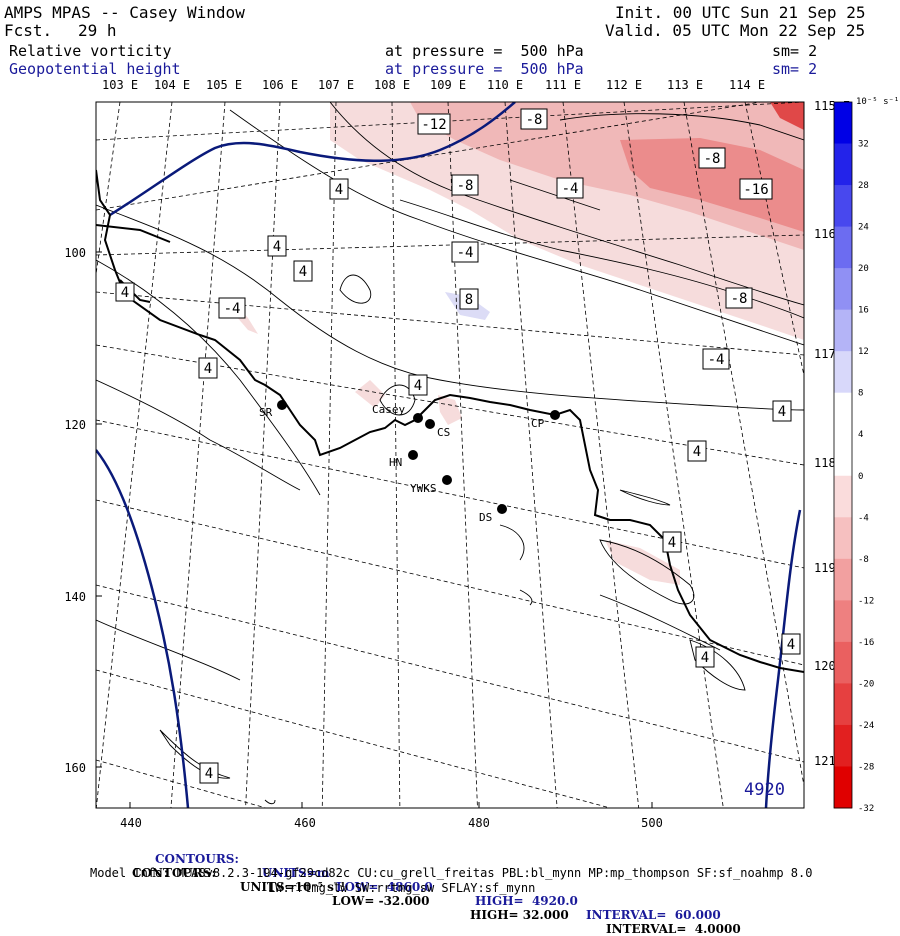  What do you see at coordinates (423, 488) in the screenshot?
I see `svg-text: YWKS` at bounding box center [423, 488].